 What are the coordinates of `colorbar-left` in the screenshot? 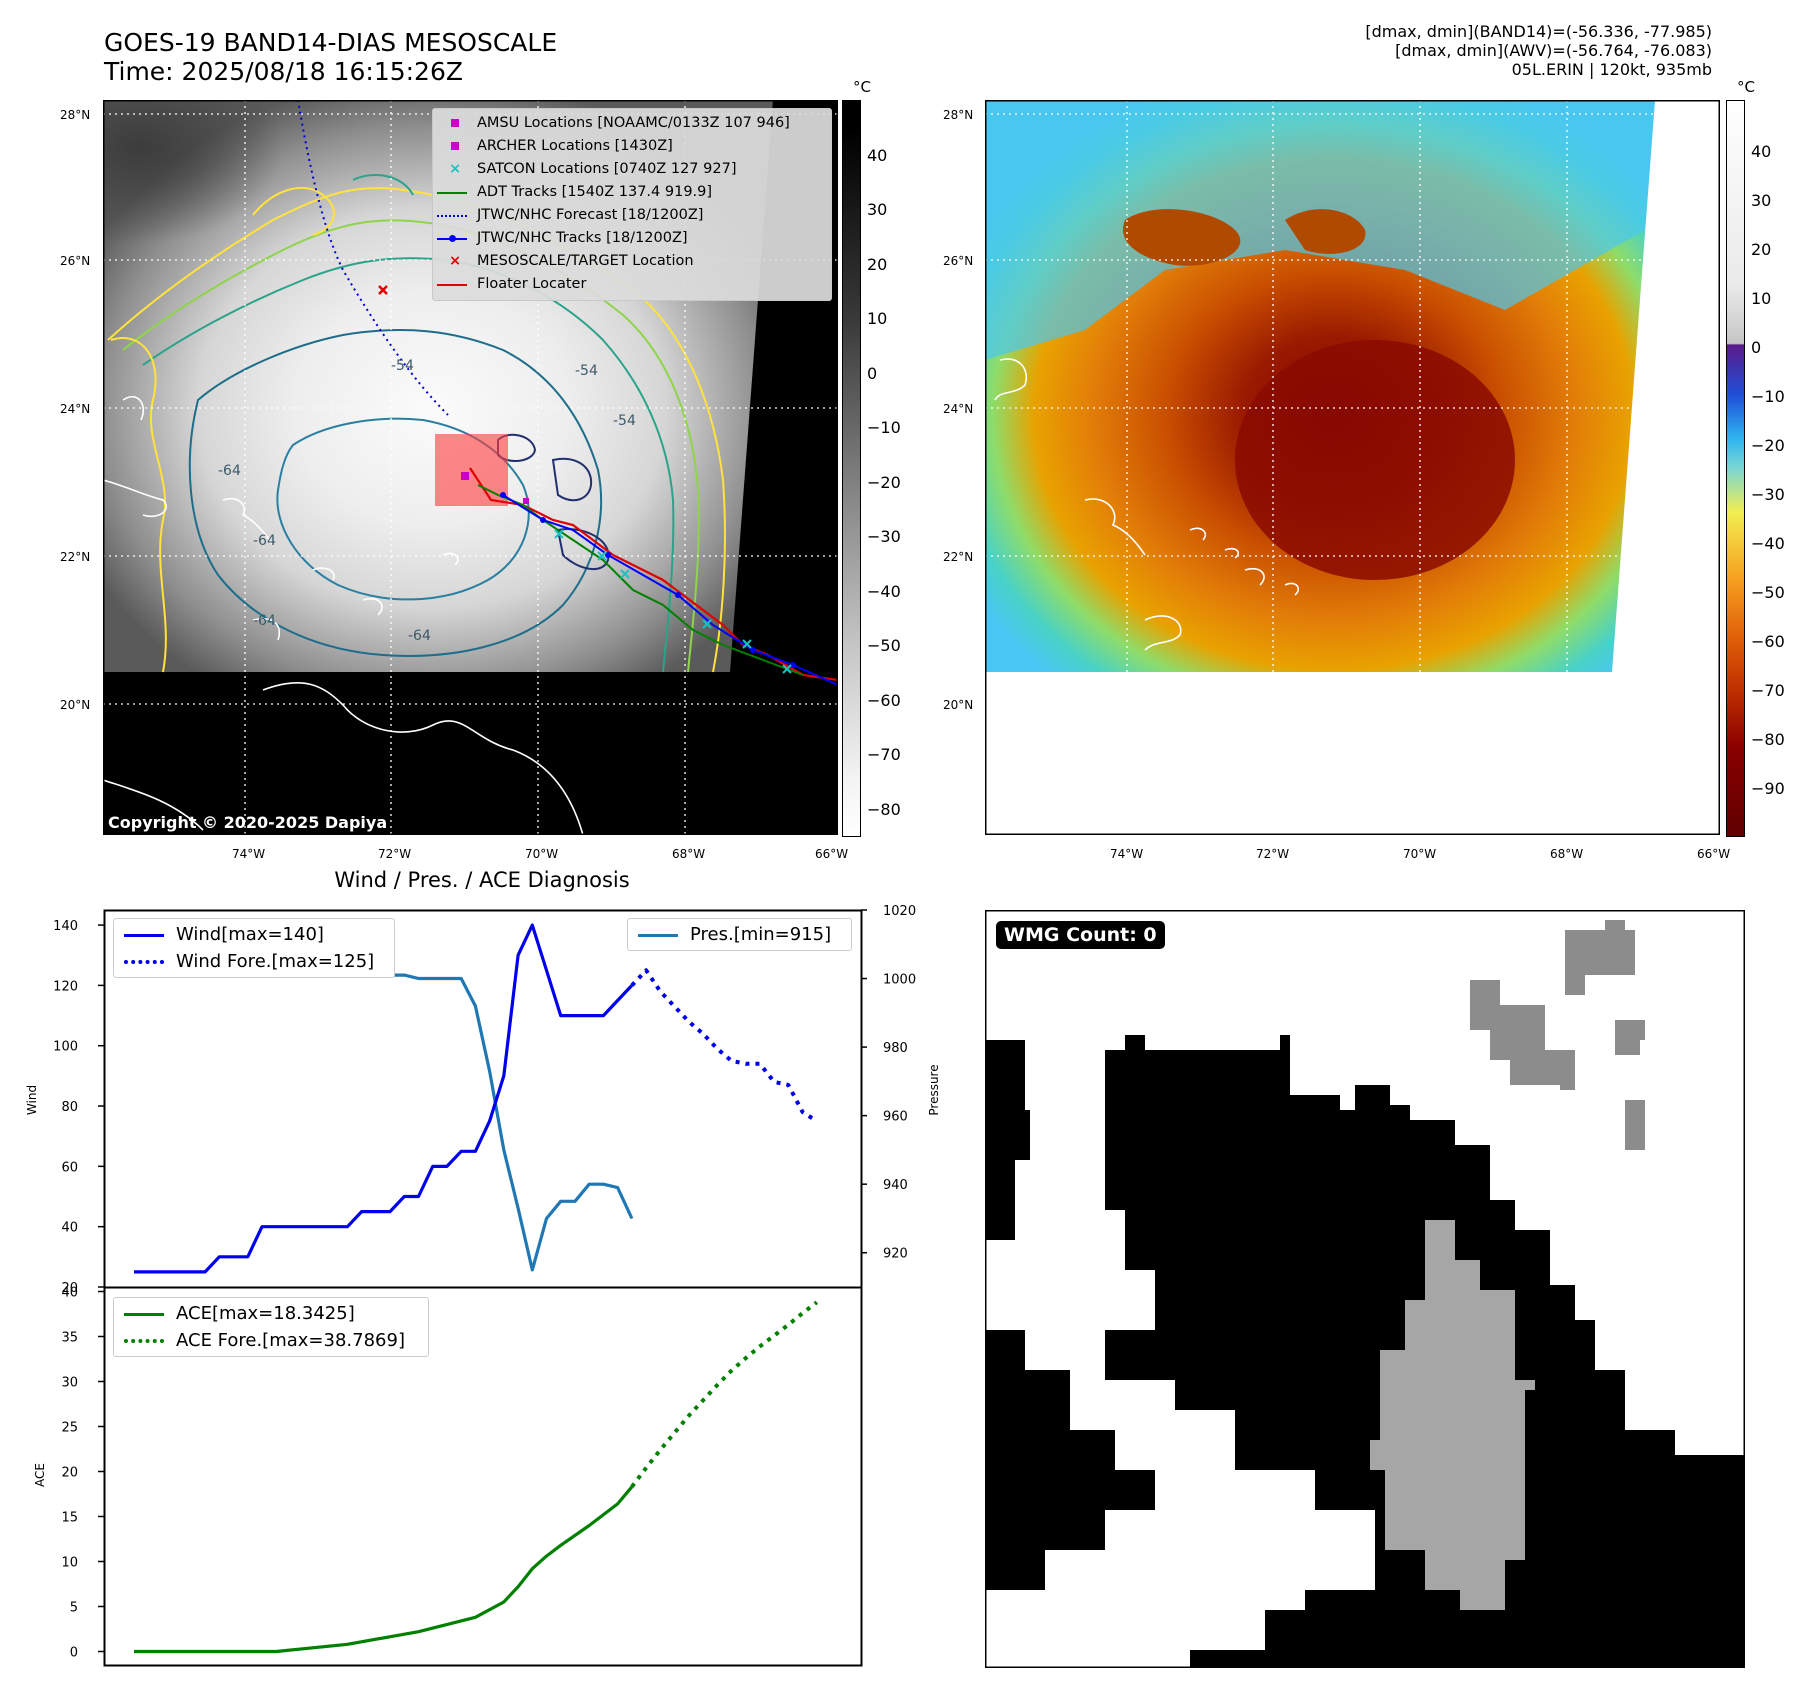 It's located at (851, 468).